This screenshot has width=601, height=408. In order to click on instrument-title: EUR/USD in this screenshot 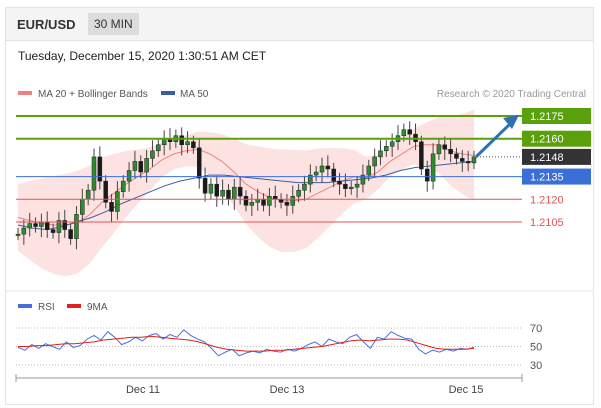, I will do `click(46, 24)`.